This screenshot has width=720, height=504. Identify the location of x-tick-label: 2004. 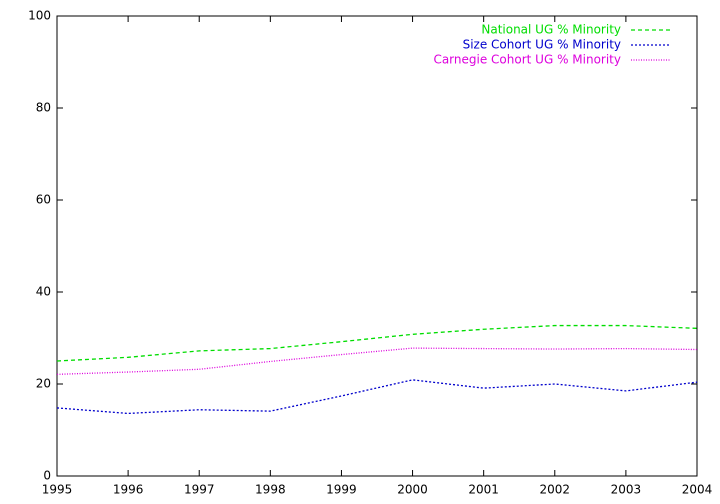
(697, 490).